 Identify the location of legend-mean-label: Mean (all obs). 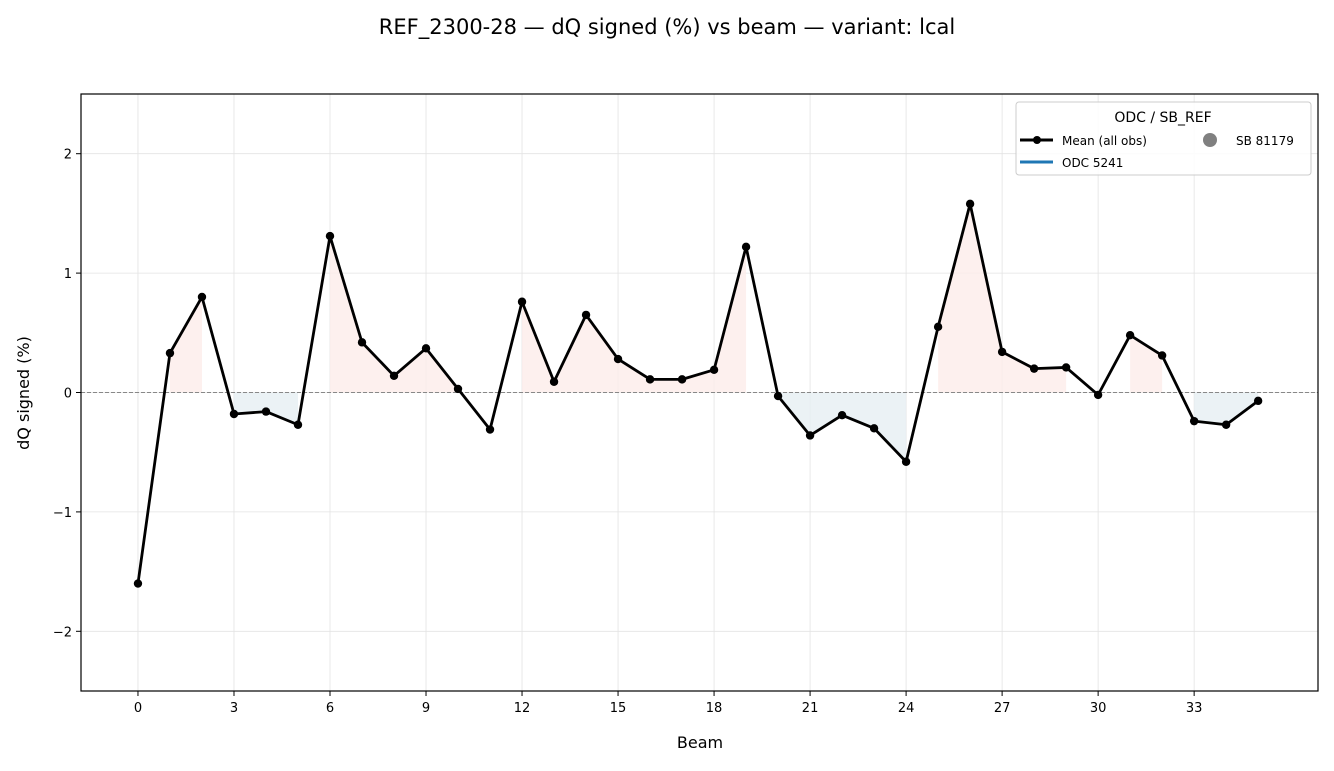
(1104, 141).